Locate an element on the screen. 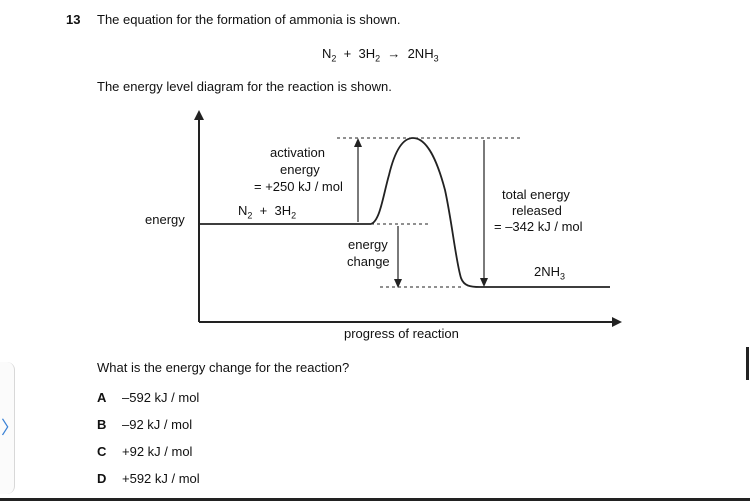 The image size is (750, 501). option-text: –592 kJ / mol is located at coordinates (161, 397).